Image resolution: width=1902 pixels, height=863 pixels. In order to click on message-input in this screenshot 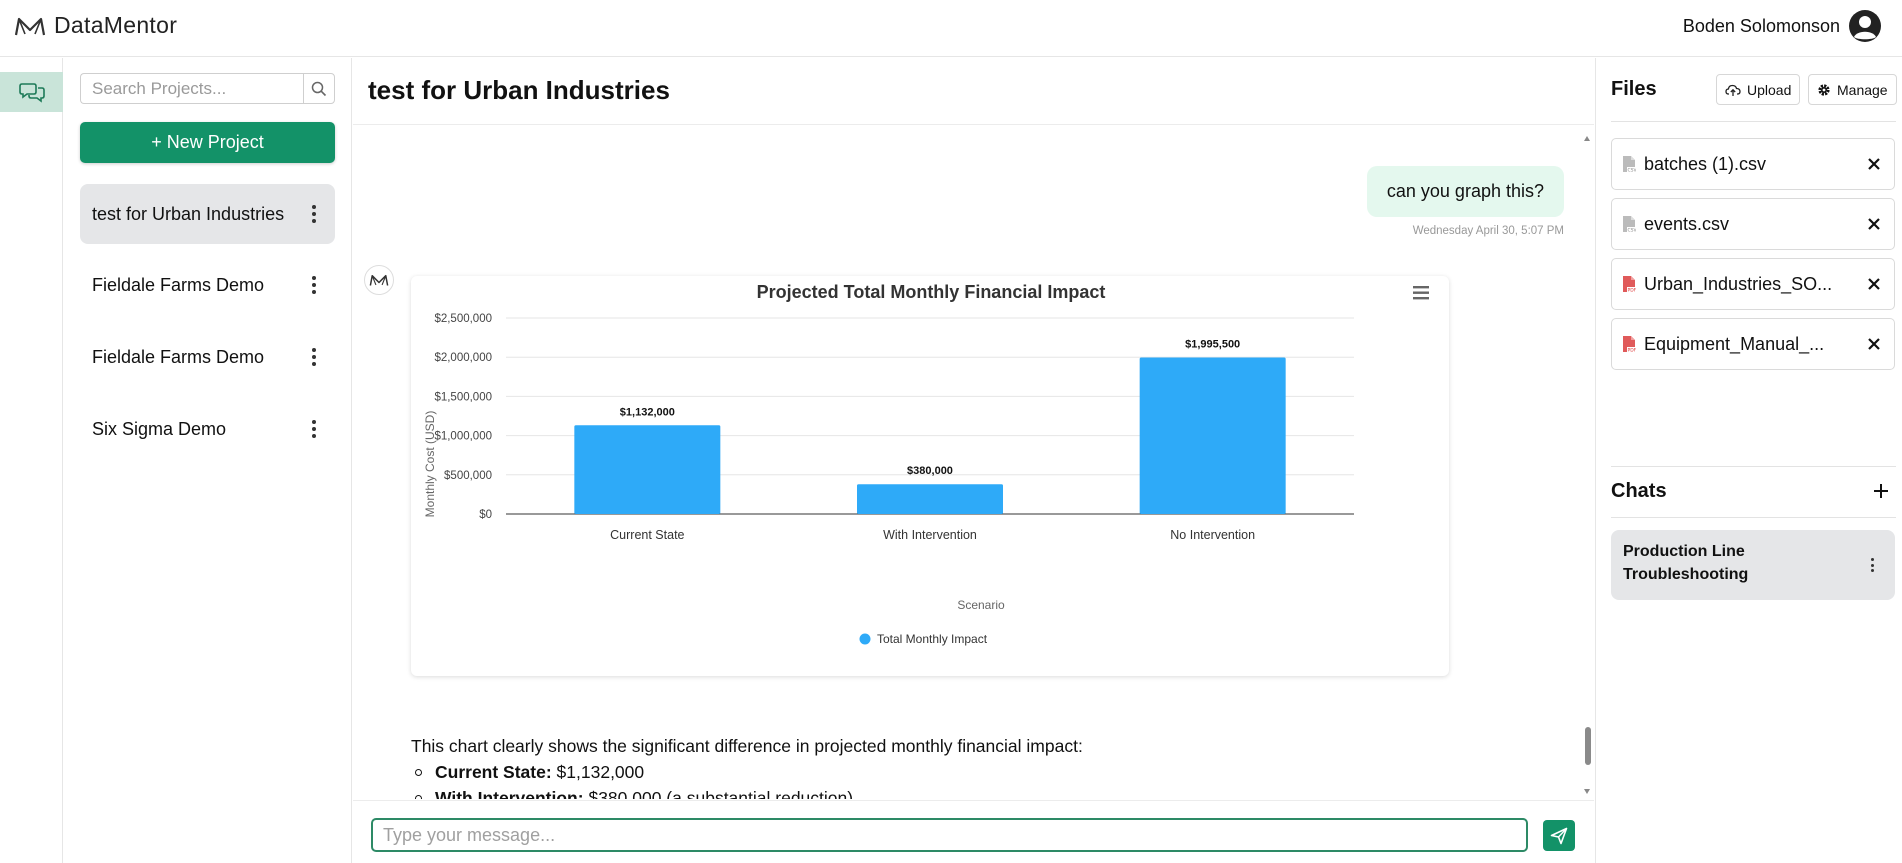, I will do `click(949, 835)`.